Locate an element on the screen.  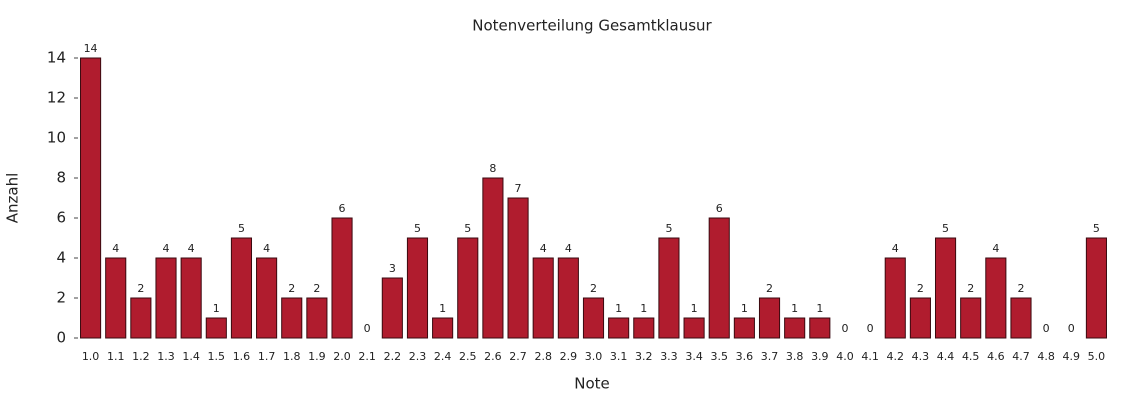
x-tick-label: 2.1 is located at coordinates (367, 356).